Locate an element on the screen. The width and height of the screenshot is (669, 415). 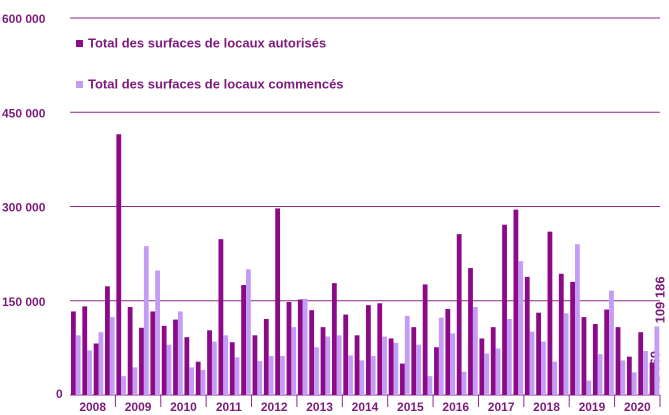
x-tick-label: 2011 is located at coordinates (229, 407).